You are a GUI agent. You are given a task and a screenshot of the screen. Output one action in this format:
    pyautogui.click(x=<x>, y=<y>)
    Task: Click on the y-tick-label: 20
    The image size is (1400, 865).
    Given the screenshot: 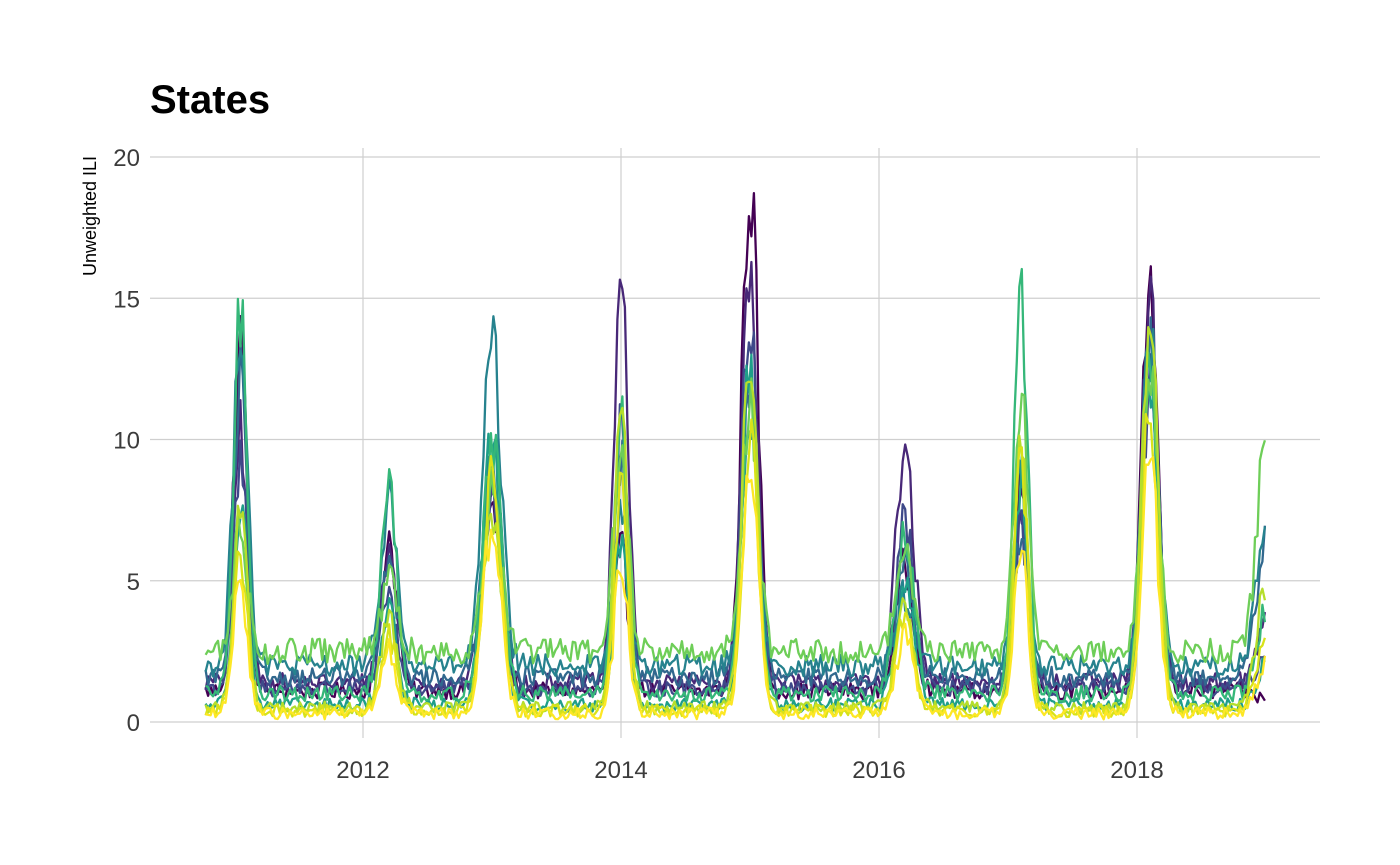 What is the action you would take?
    pyautogui.click(x=126, y=158)
    